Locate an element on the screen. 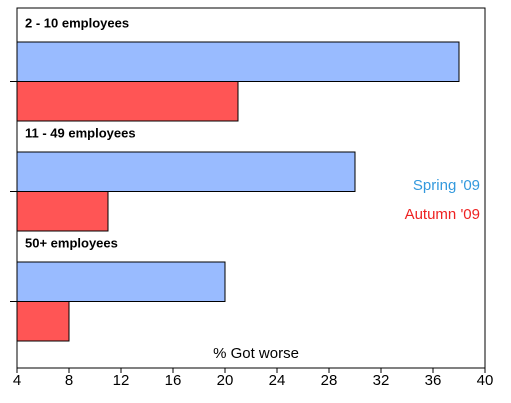 The height and width of the screenshot is (403, 511). category-label: 11 - 49 employees is located at coordinates (80, 132).